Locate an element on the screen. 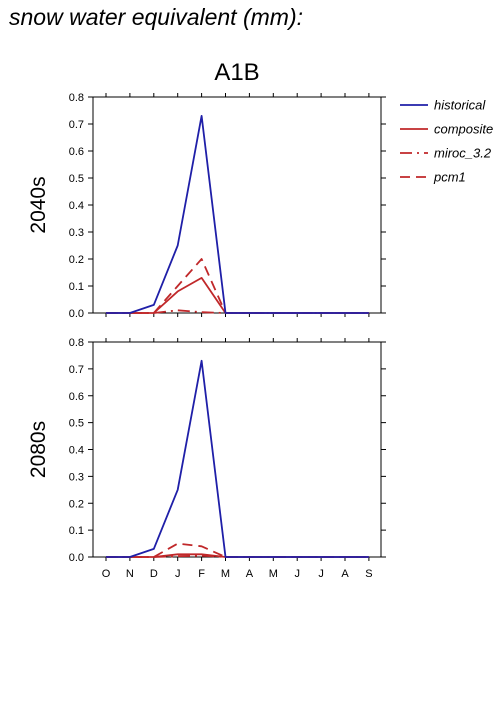 Image resolution: width=501 pixels, height=709 pixels. x-tick-label: F is located at coordinates (201, 574).